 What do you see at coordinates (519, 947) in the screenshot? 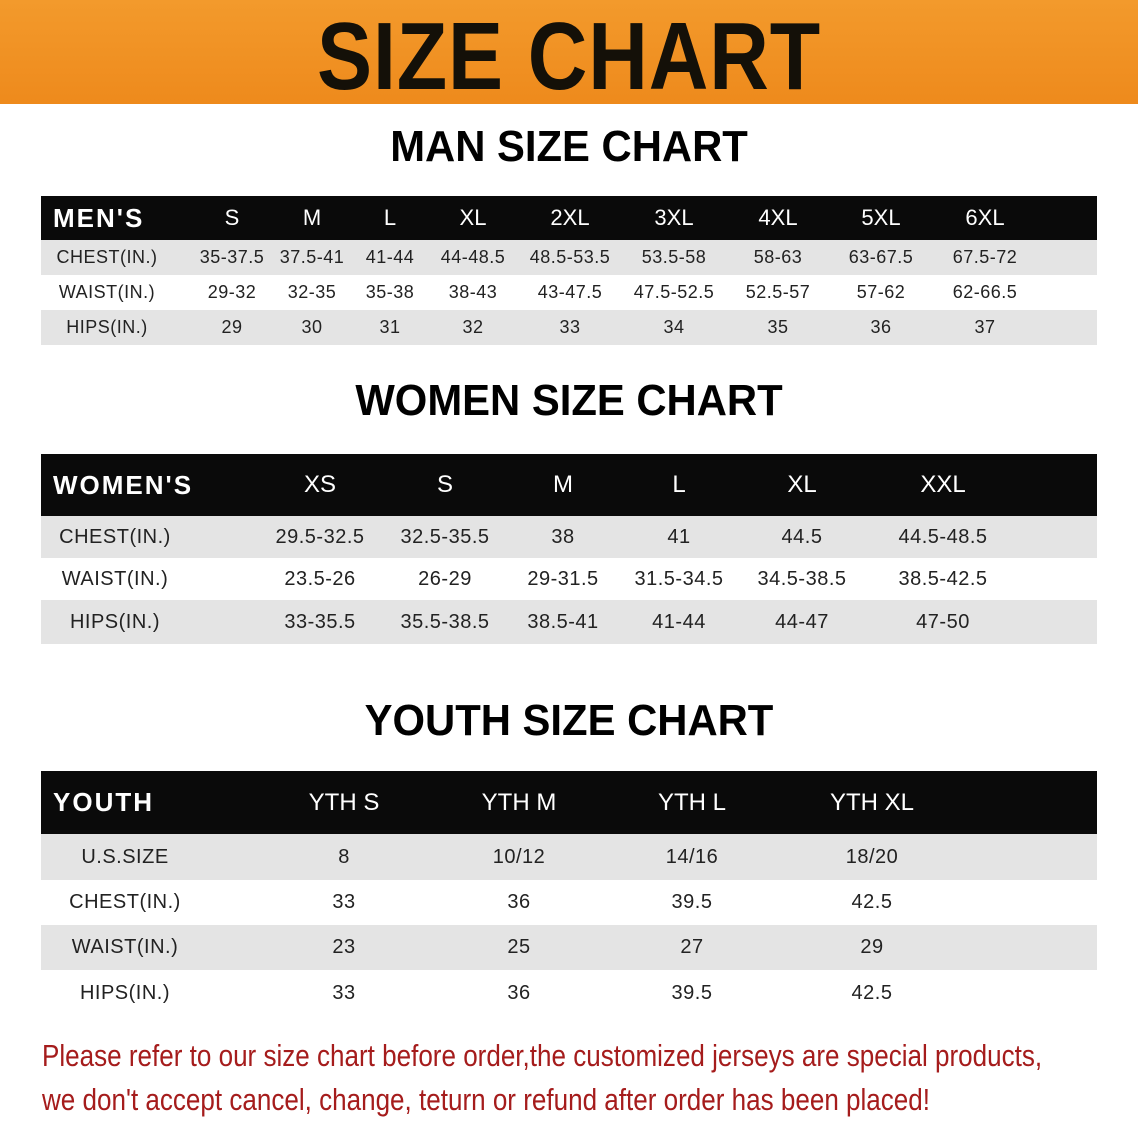
I see `table-cell: 25` at bounding box center [519, 947].